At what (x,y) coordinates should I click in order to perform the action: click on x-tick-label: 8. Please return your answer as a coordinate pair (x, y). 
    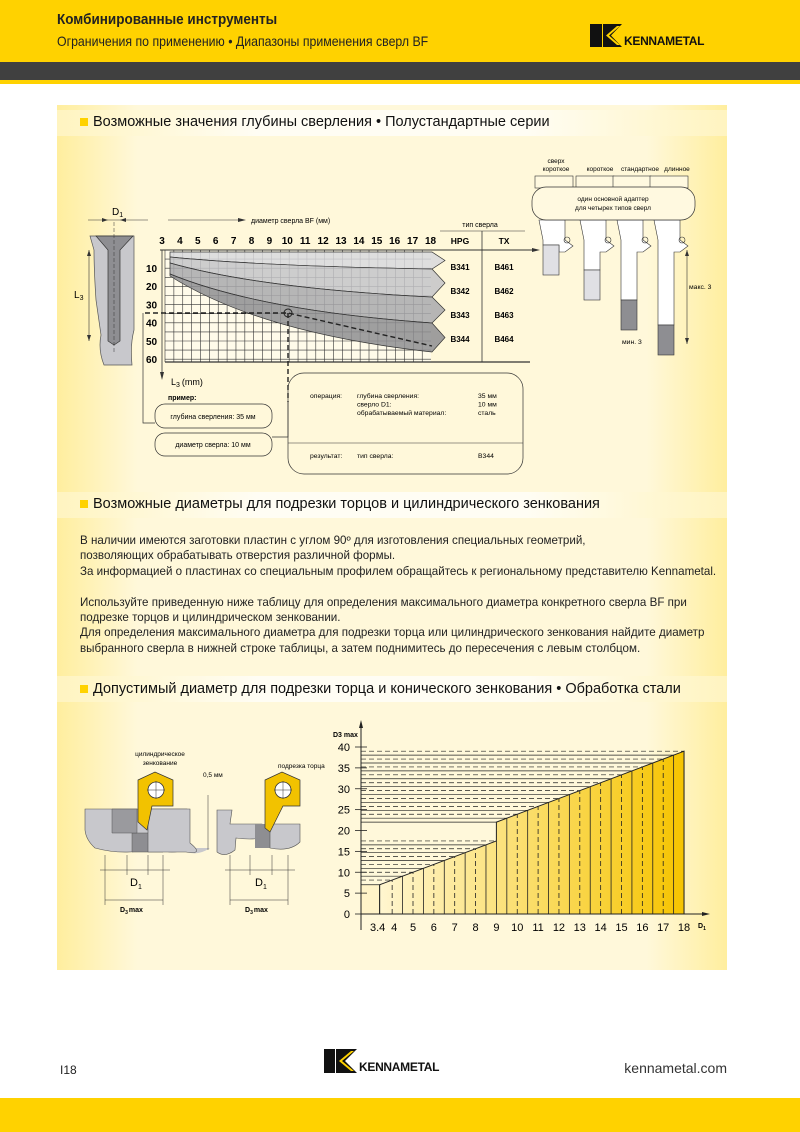
    Looking at the image, I should click on (475, 928).